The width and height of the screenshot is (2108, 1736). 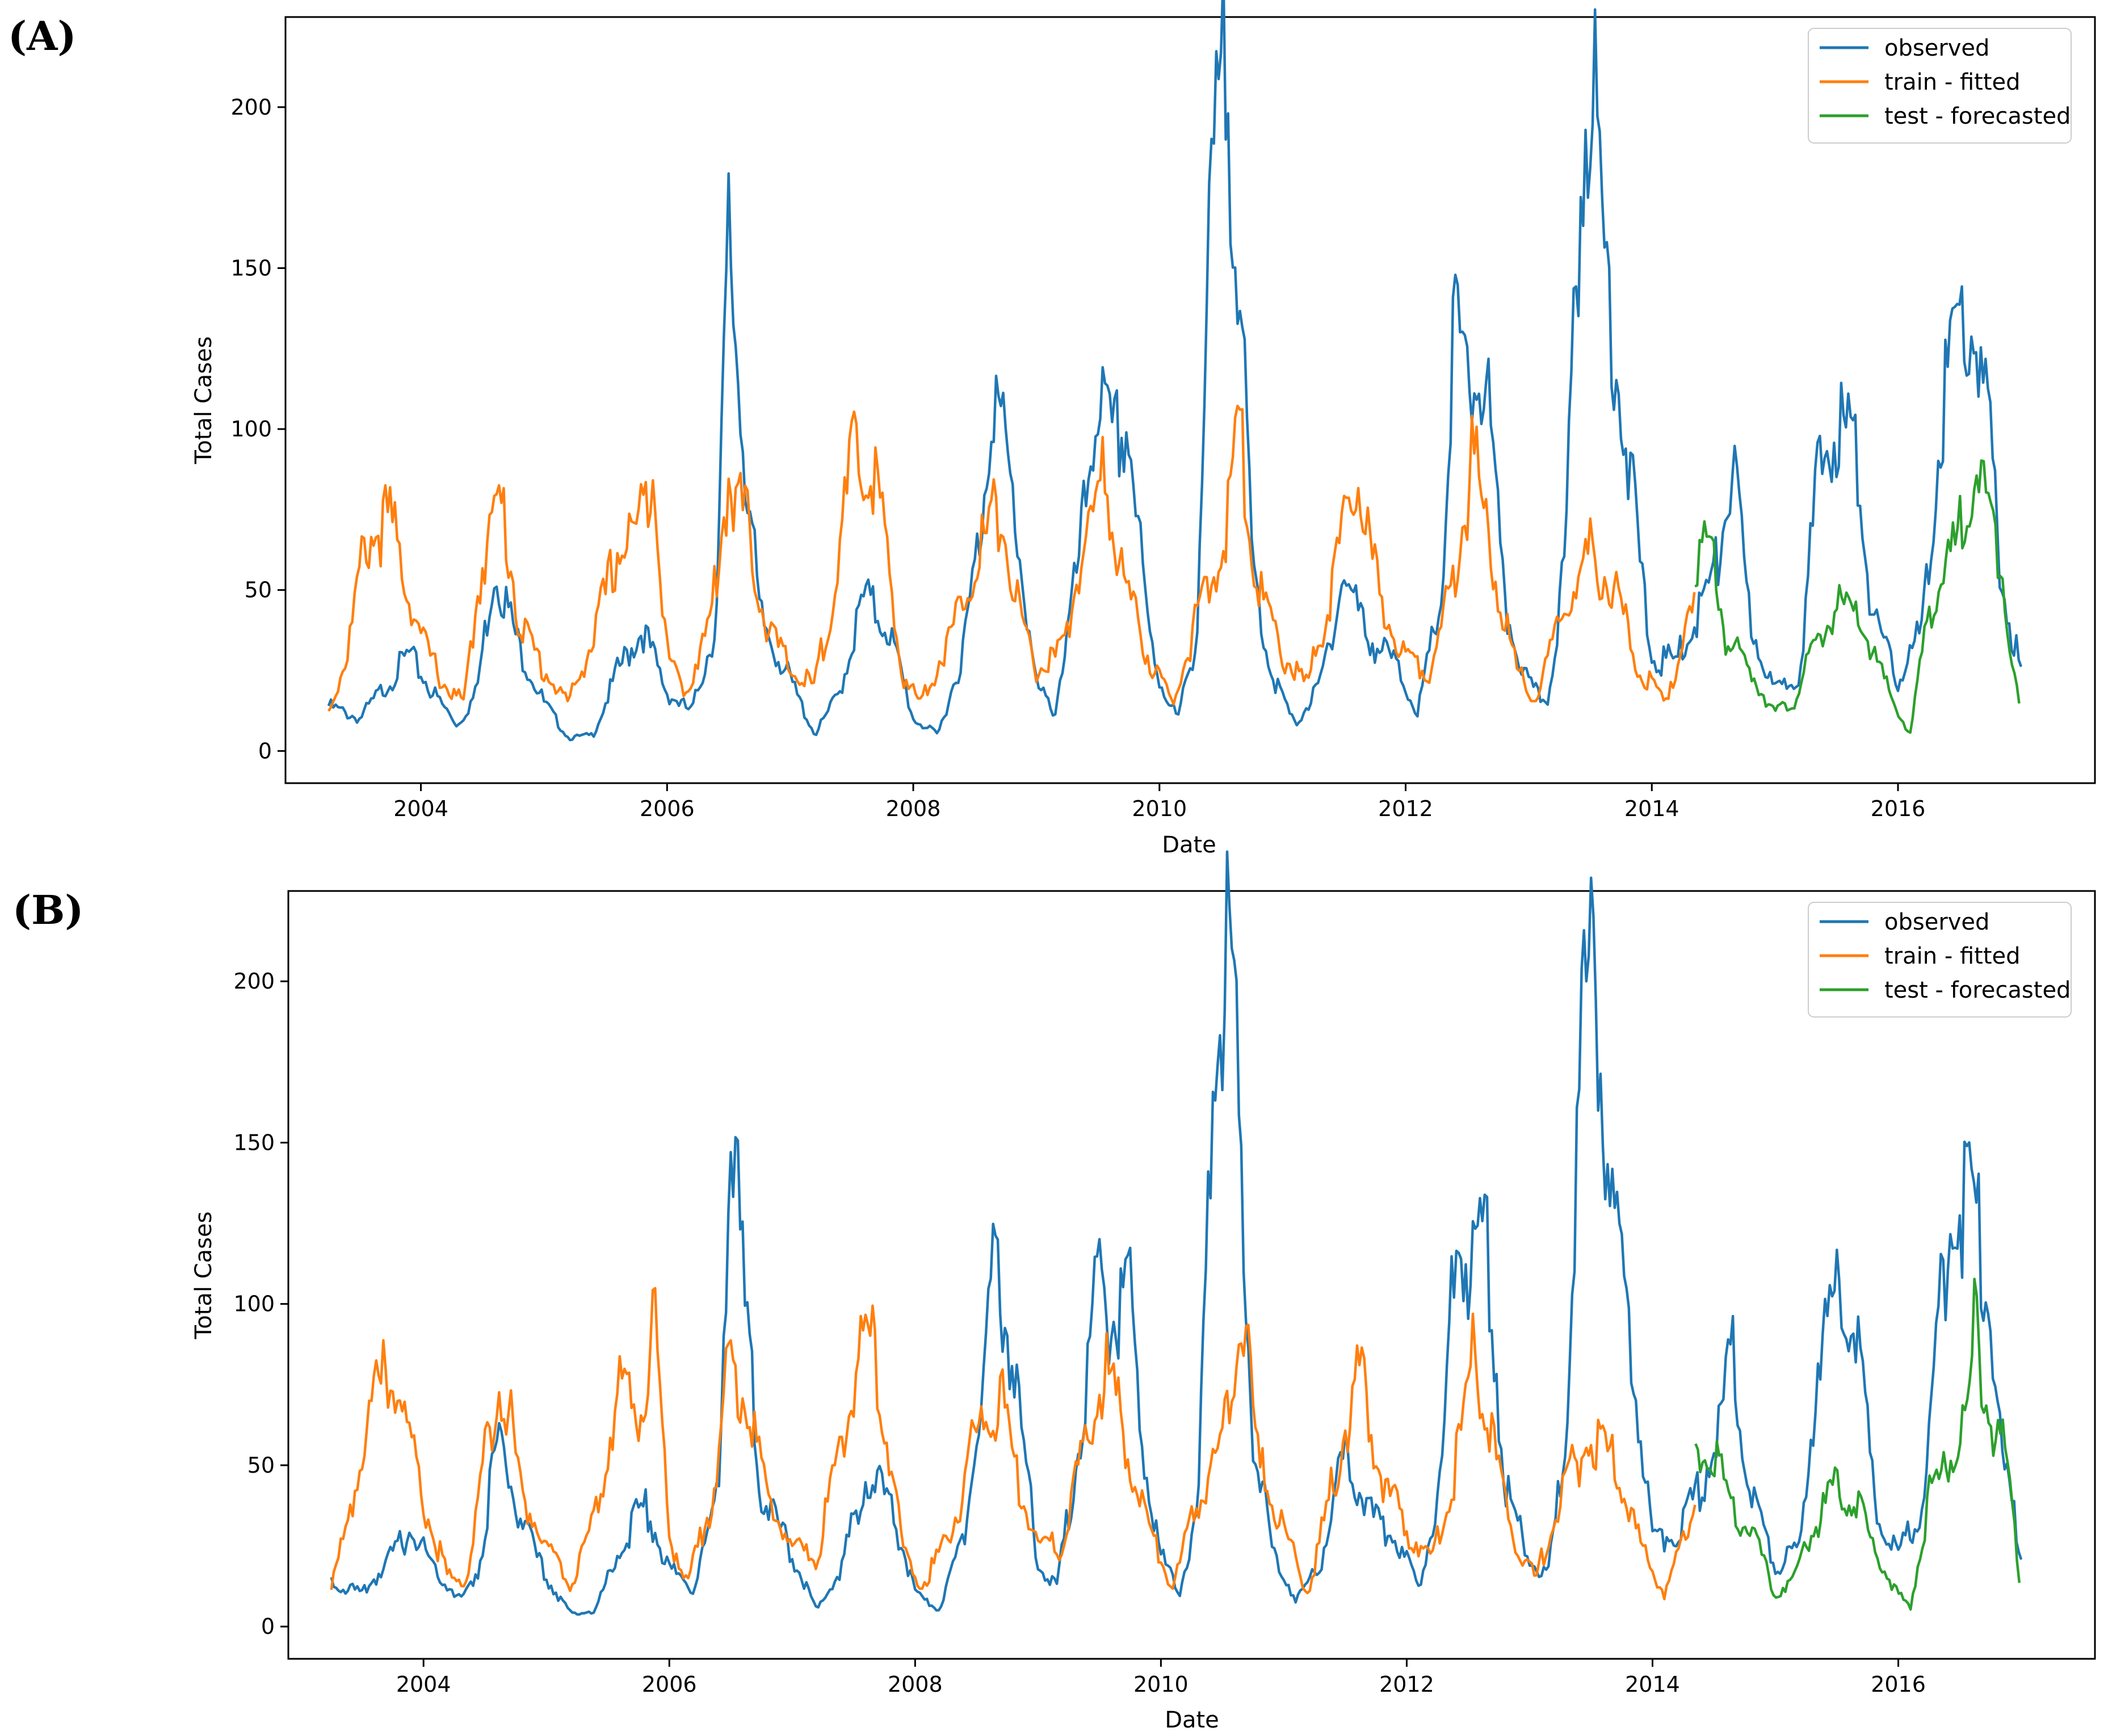 I want to click on panel-a-label: (A), so click(x=43, y=36).